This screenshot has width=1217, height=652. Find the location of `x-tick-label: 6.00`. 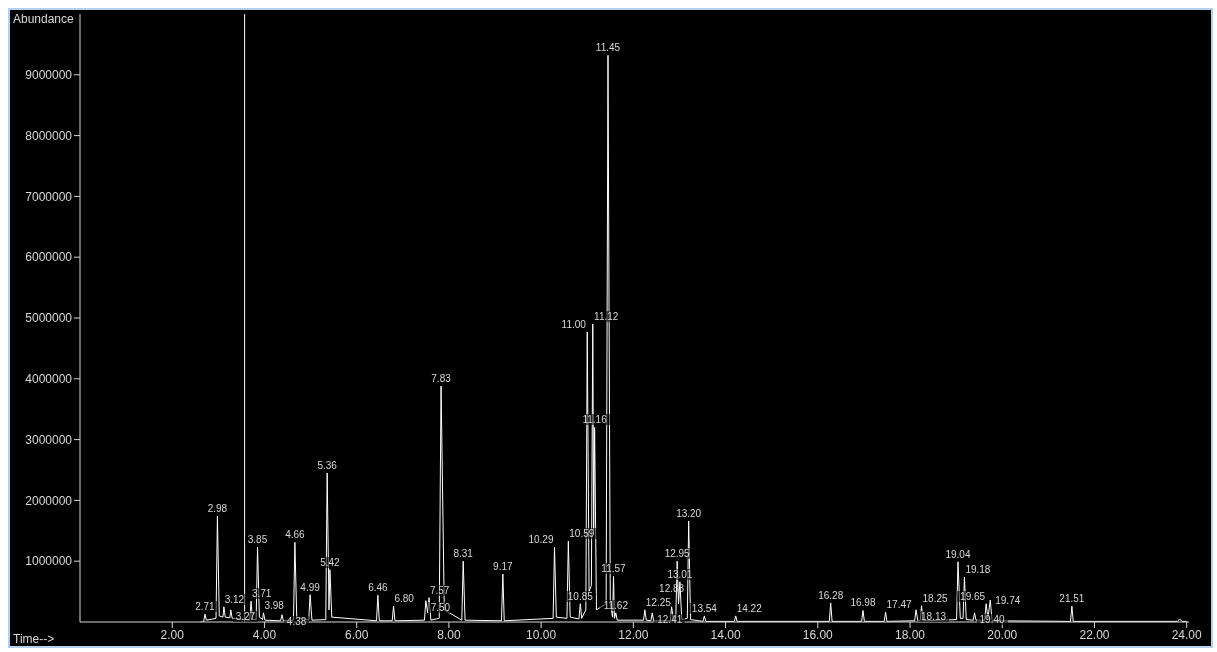

x-tick-label: 6.00 is located at coordinates (356, 634).